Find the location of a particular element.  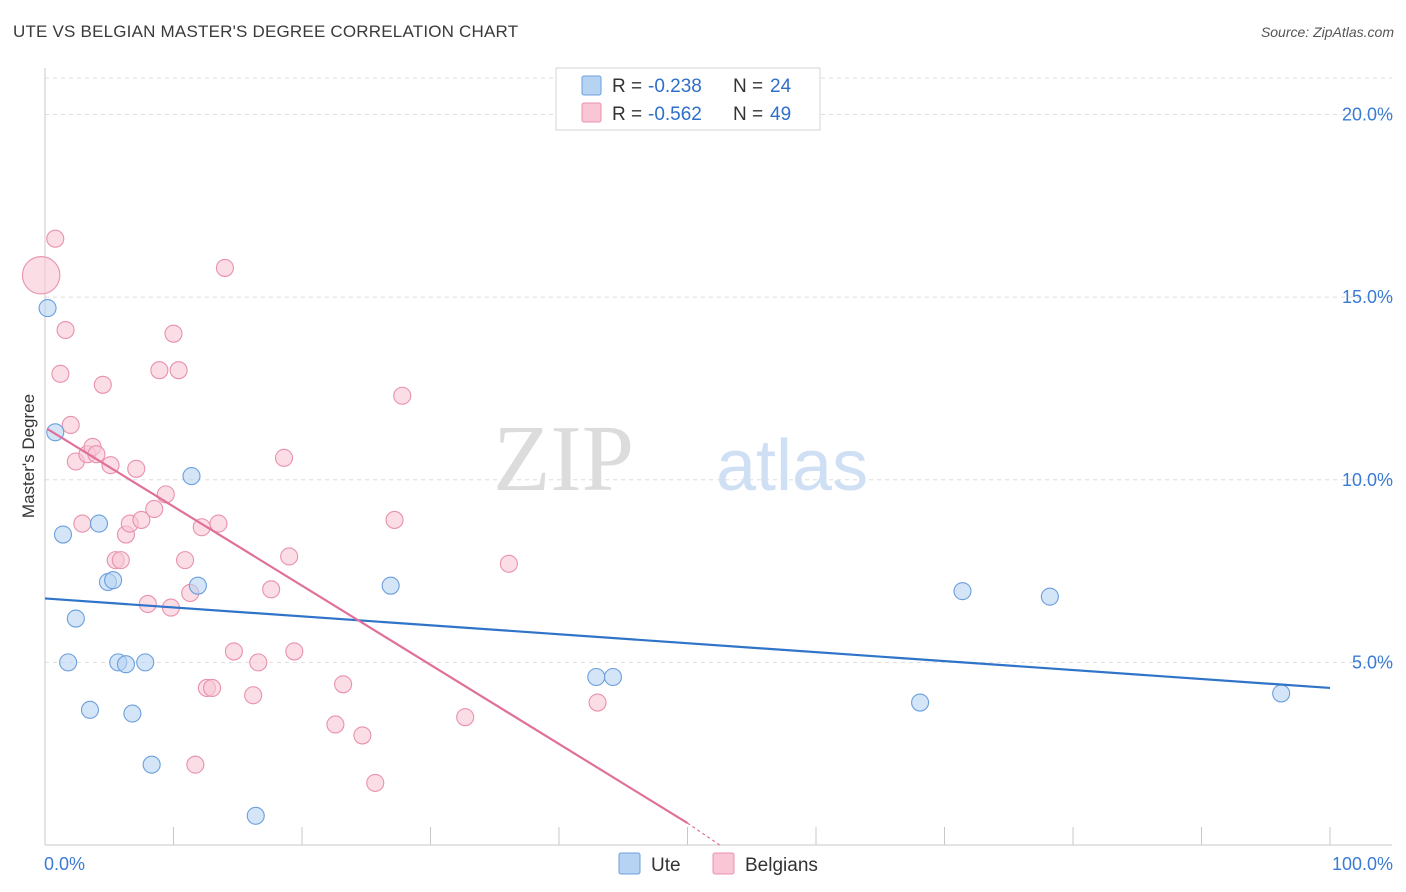

belgians-trend-extension is located at coordinates (703, 834).